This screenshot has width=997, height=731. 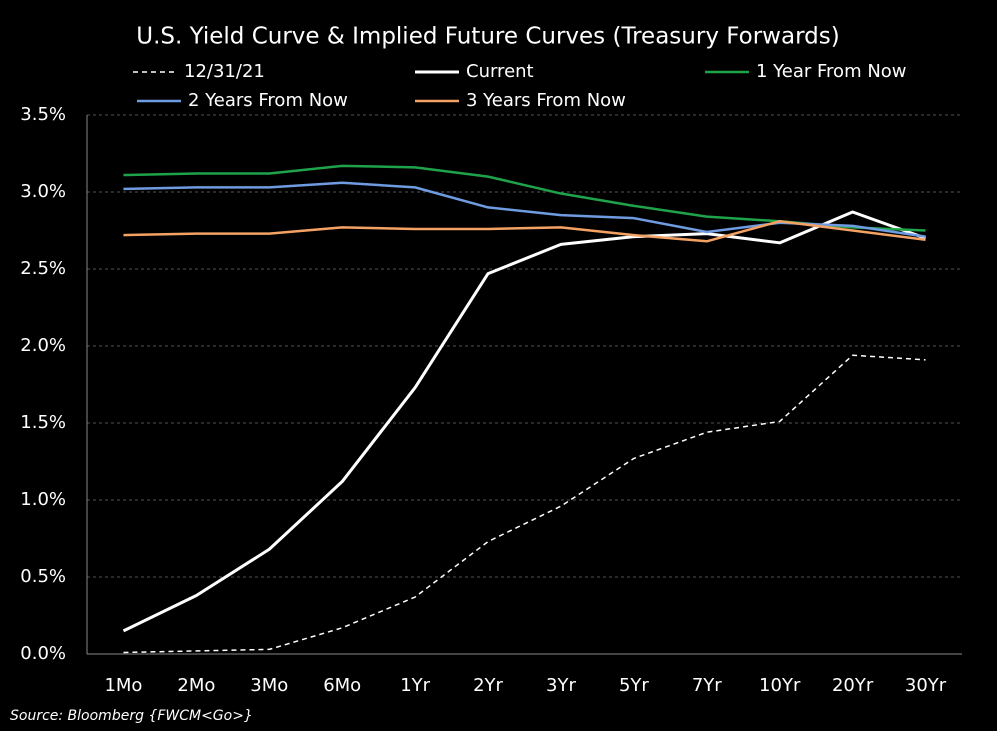 I want to click on y-tick-label: 3.5%, so click(x=43, y=114).